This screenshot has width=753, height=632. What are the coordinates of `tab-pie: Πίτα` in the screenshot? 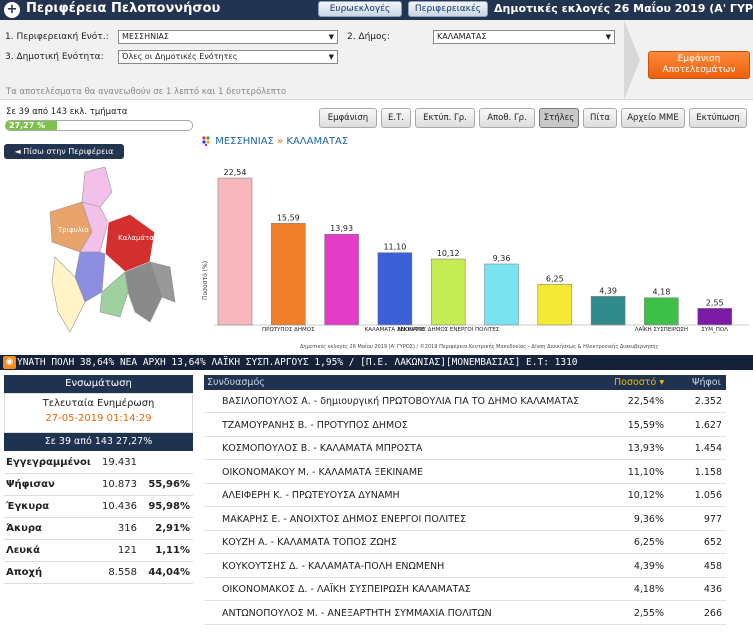 It's located at (600, 118).